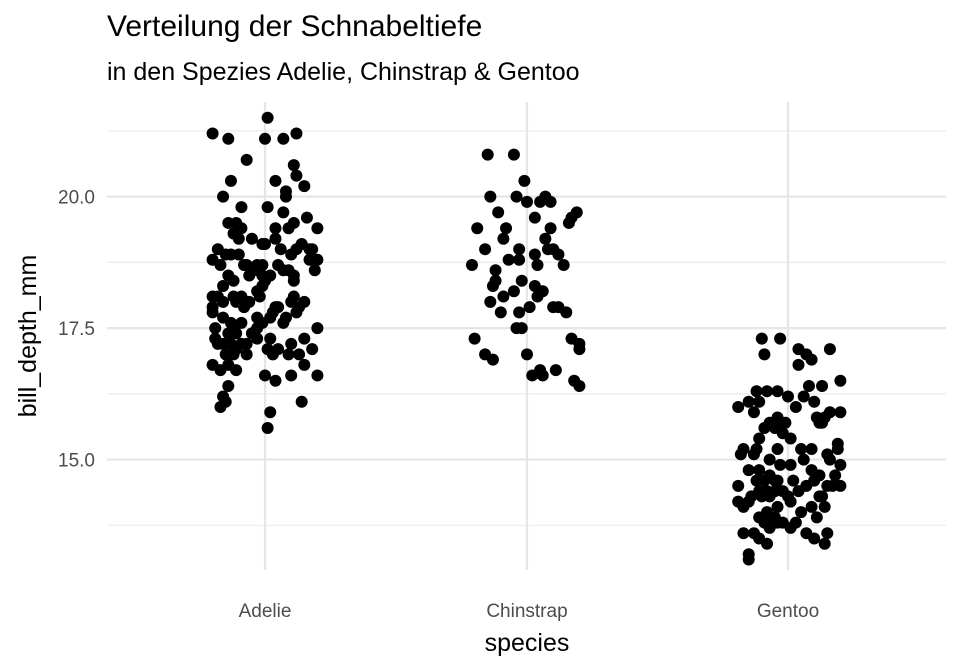 This screenshot has width=960, height=672. What do you see at coordinates (76, 461) in the screenshot?
I see `y-tick-label: 15.0` at bounding box center [76, 461].